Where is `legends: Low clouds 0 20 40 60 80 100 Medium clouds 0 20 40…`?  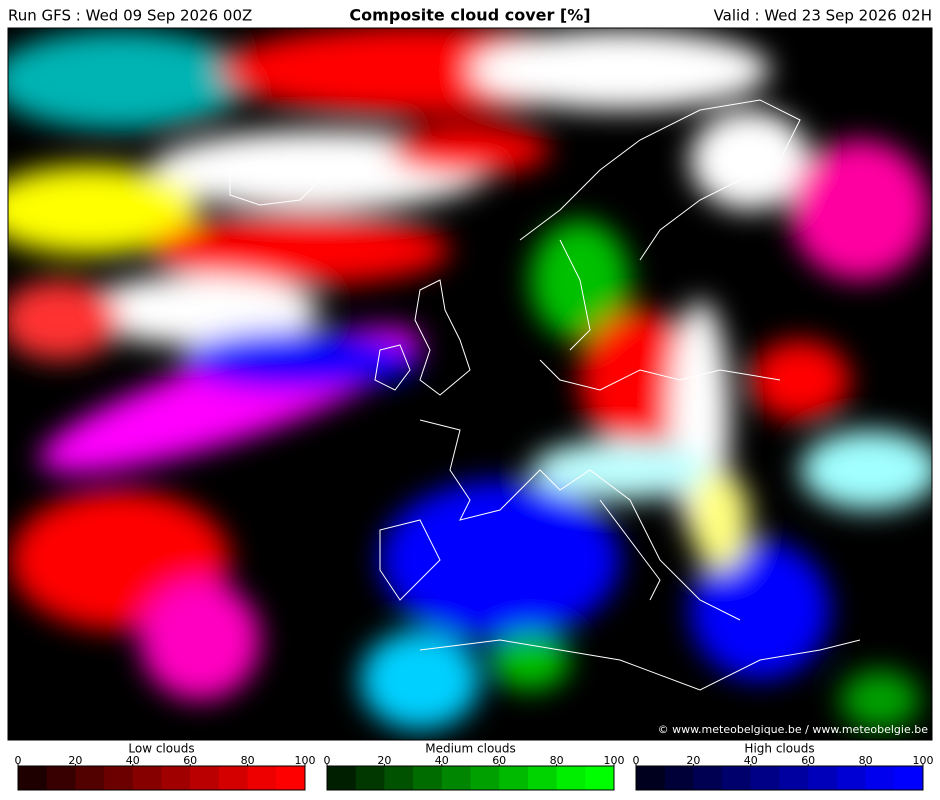
legends: Low clouds 0 20 40 60 80 100 Medium clouds 0 20 40… is located at coordinates (474, 766).